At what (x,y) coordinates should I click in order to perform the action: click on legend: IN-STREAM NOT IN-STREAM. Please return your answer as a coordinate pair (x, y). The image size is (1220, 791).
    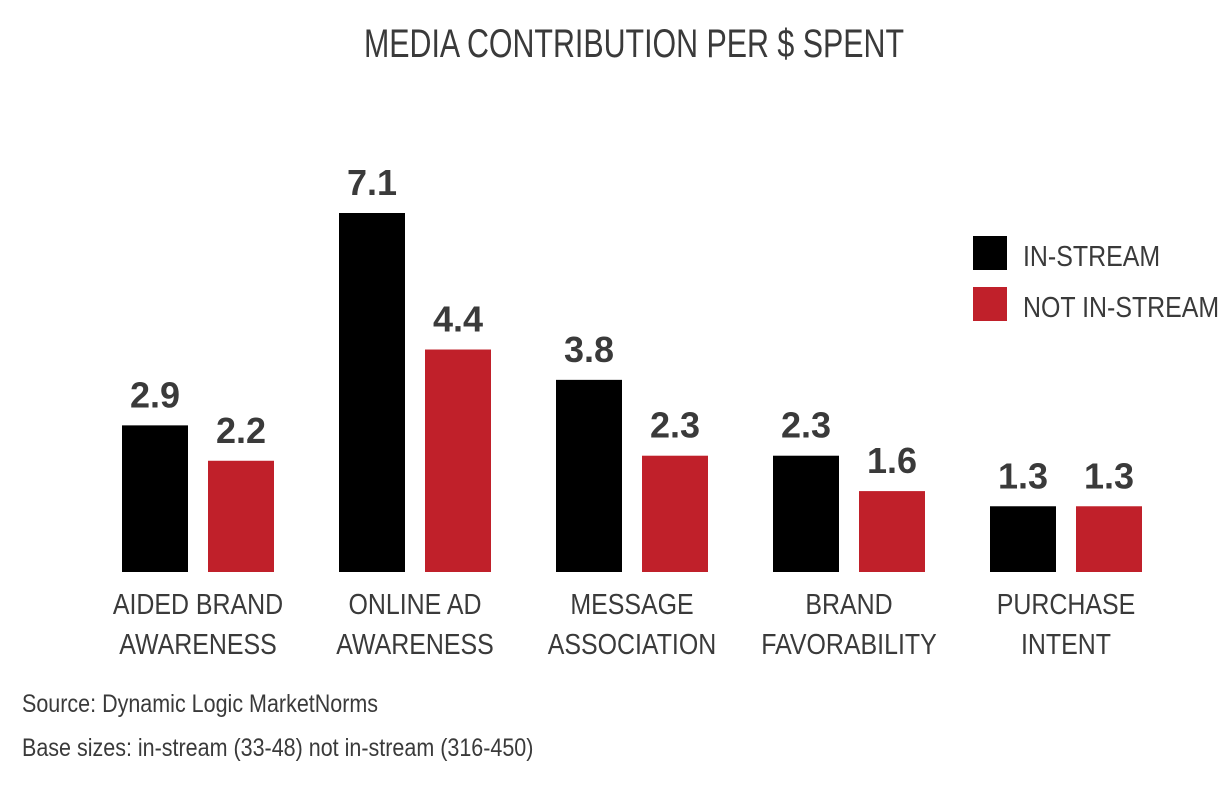
    Looking at the image, I should click on (1096, 279).